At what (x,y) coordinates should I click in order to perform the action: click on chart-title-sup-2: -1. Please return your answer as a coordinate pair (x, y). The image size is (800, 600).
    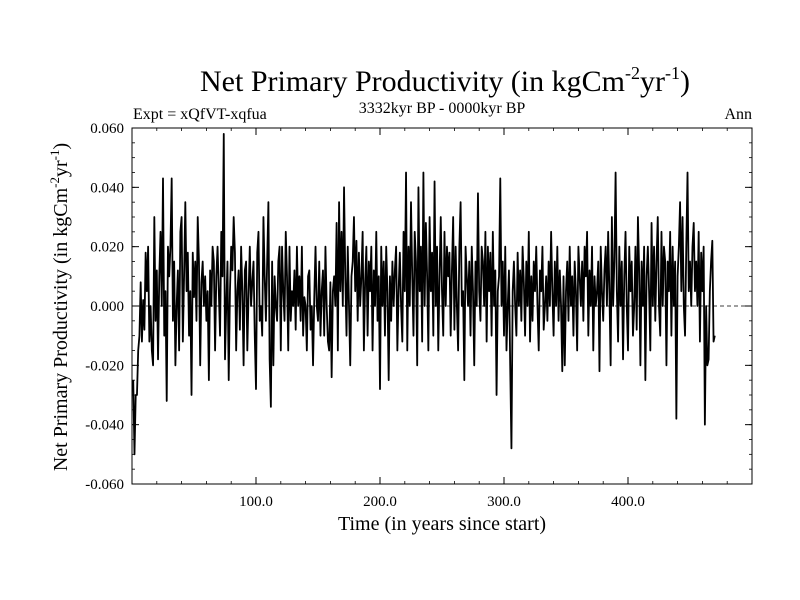
    Looking at the image, I should click on (672, 73).